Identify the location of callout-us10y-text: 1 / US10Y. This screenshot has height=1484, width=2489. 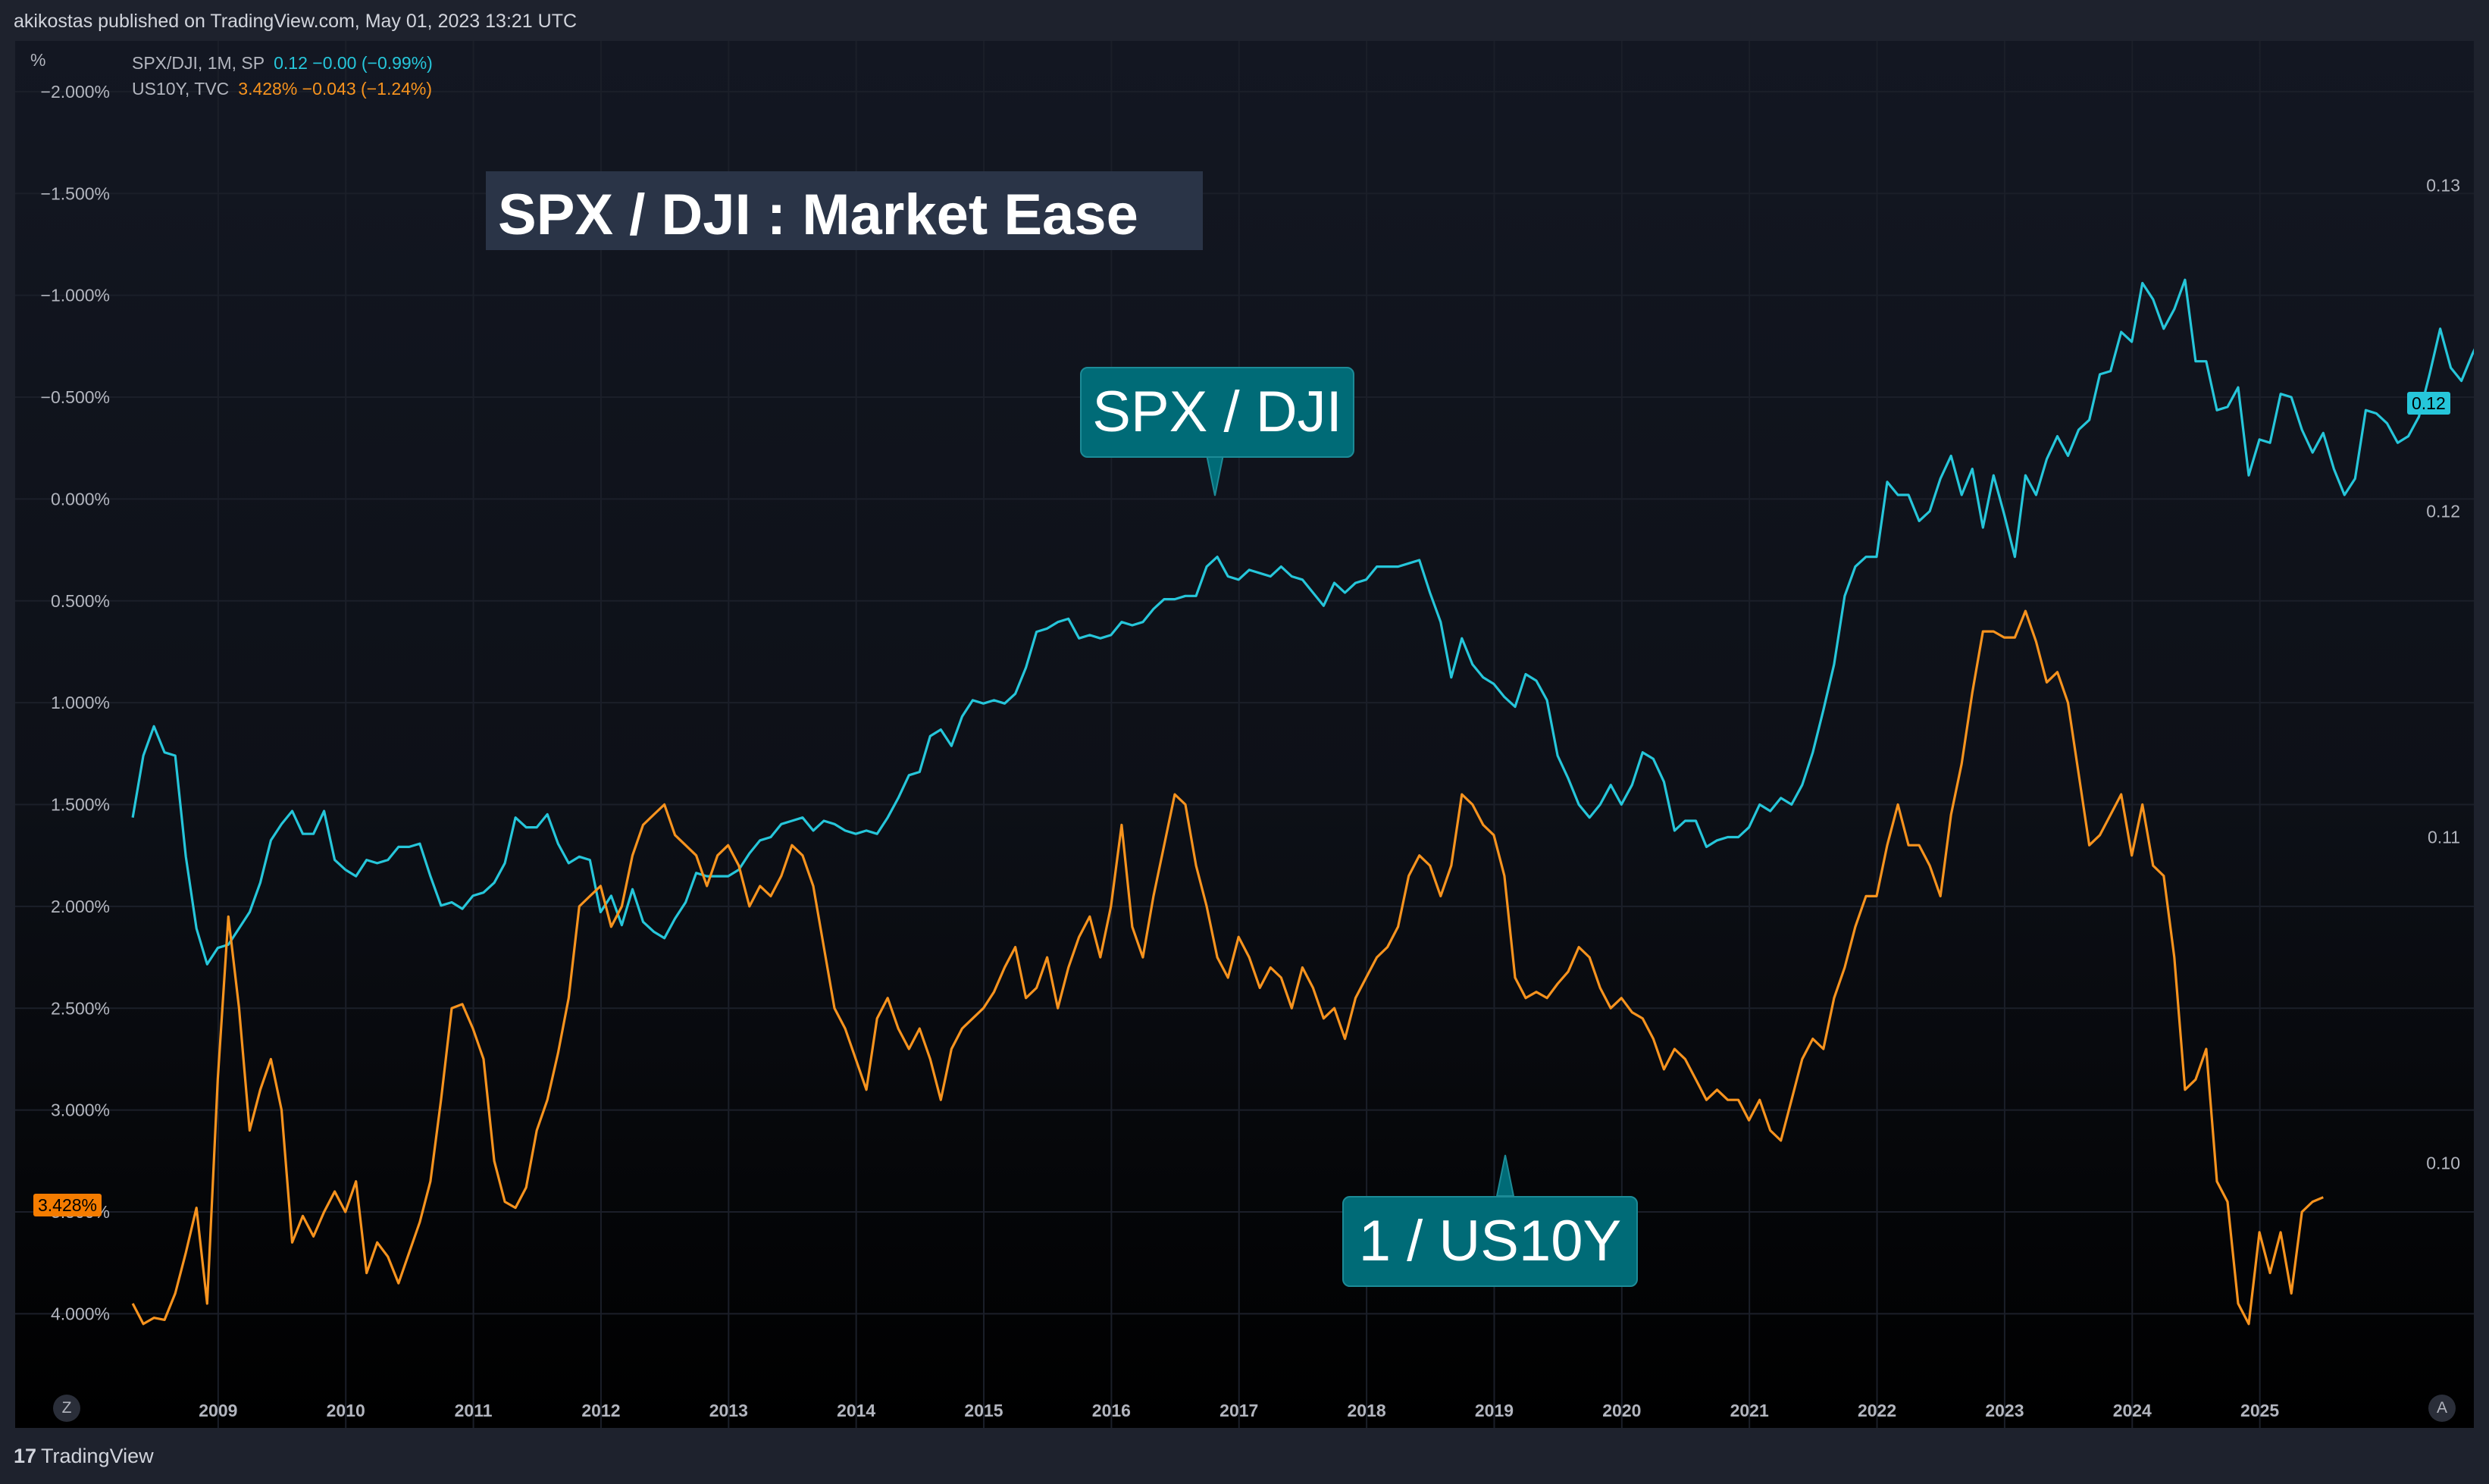
(1490, 1241).